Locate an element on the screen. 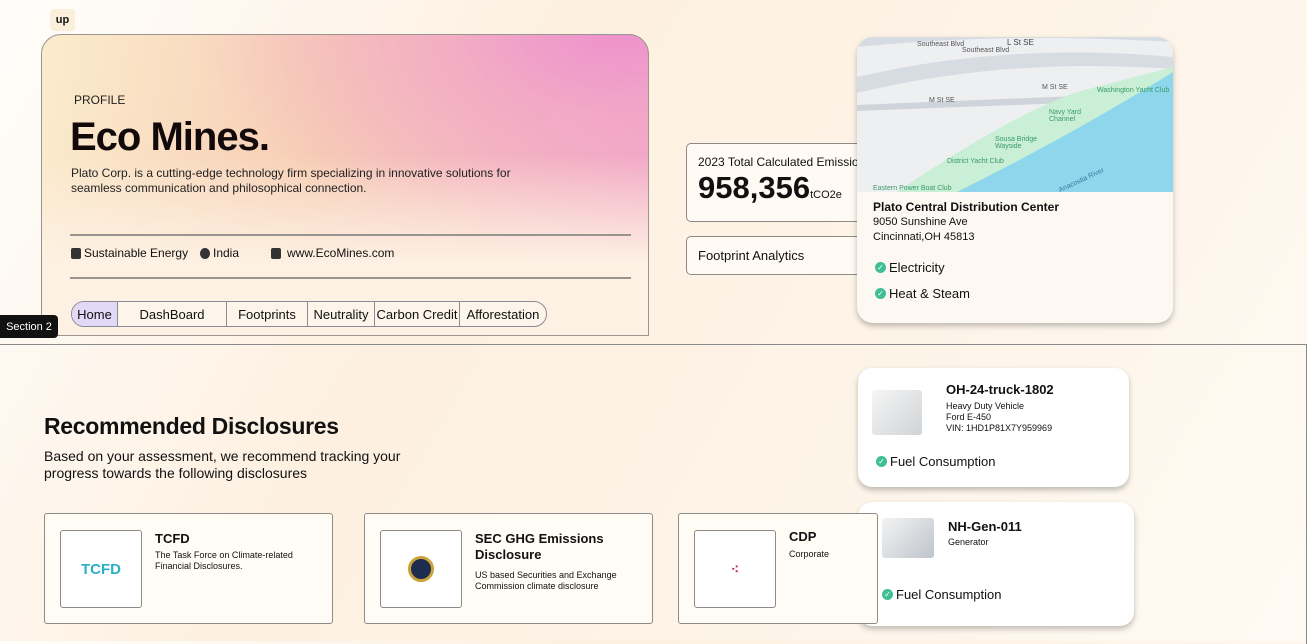 The width and height of the screenshot is (1307, 644). map-label: Navy Yard Channel is located at coordinates (1065, 116).